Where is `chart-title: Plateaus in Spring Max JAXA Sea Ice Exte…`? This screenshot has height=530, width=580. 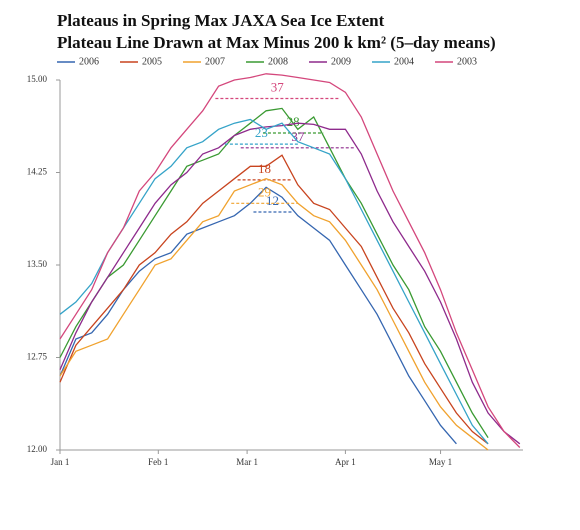 chart-title: Plateaus in Spring Max JAXA Sea Ice Exte… is located at coordinates (221, 20).